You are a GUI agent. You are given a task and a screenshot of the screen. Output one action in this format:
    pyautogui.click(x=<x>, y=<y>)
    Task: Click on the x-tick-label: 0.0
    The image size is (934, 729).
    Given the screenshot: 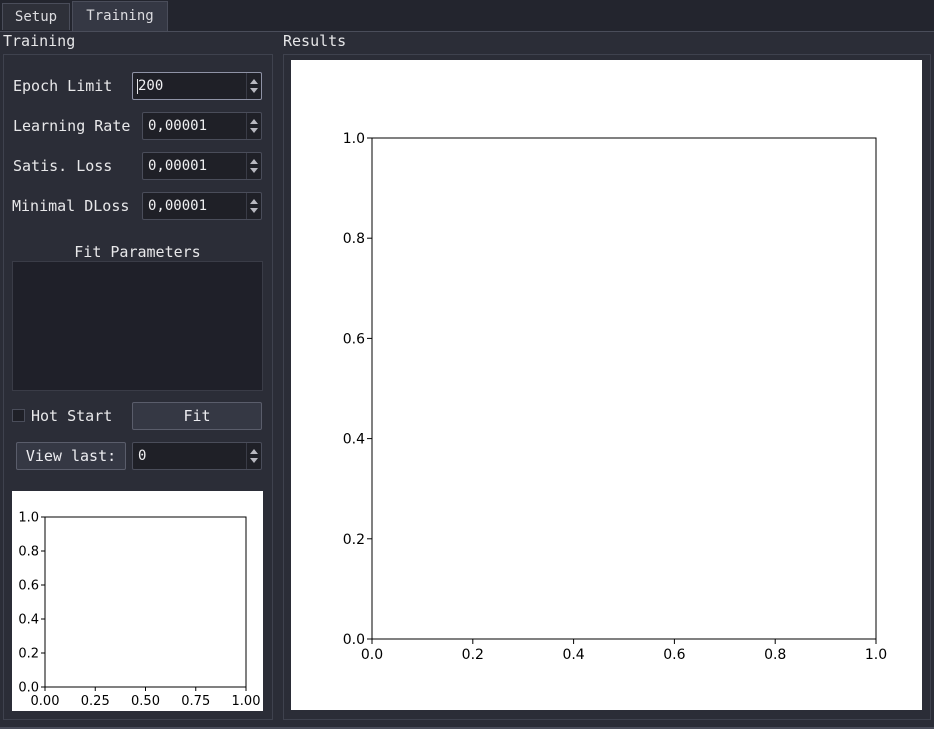 What is the action you would take?
    pyautogui.click(x=372, y=655)
    